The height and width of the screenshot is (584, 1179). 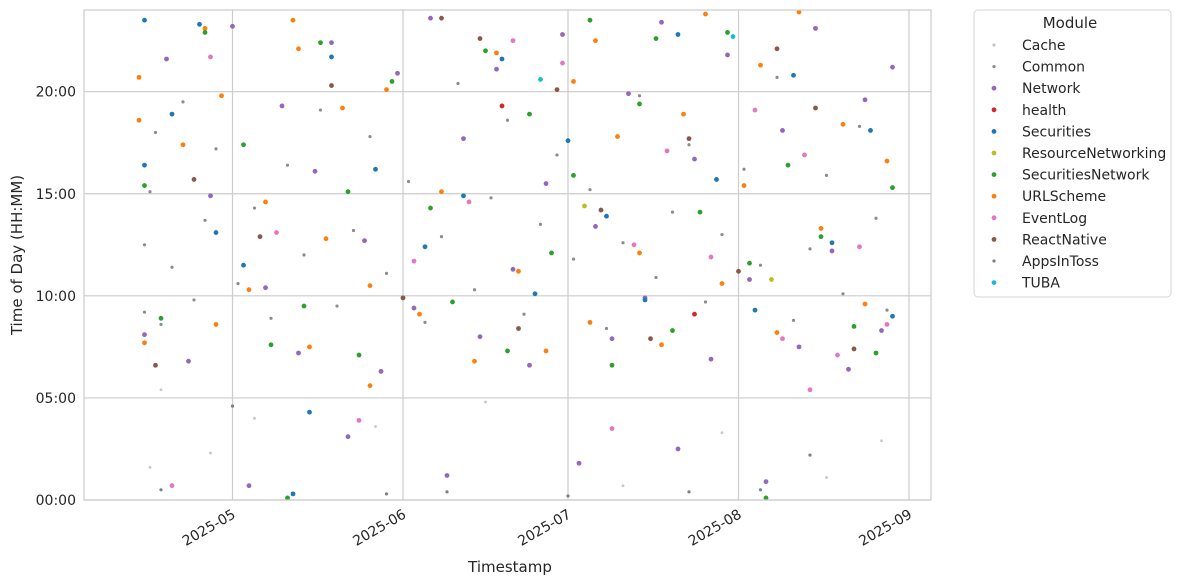 I want to click on point-TUBA, so click(x=733, y=36).